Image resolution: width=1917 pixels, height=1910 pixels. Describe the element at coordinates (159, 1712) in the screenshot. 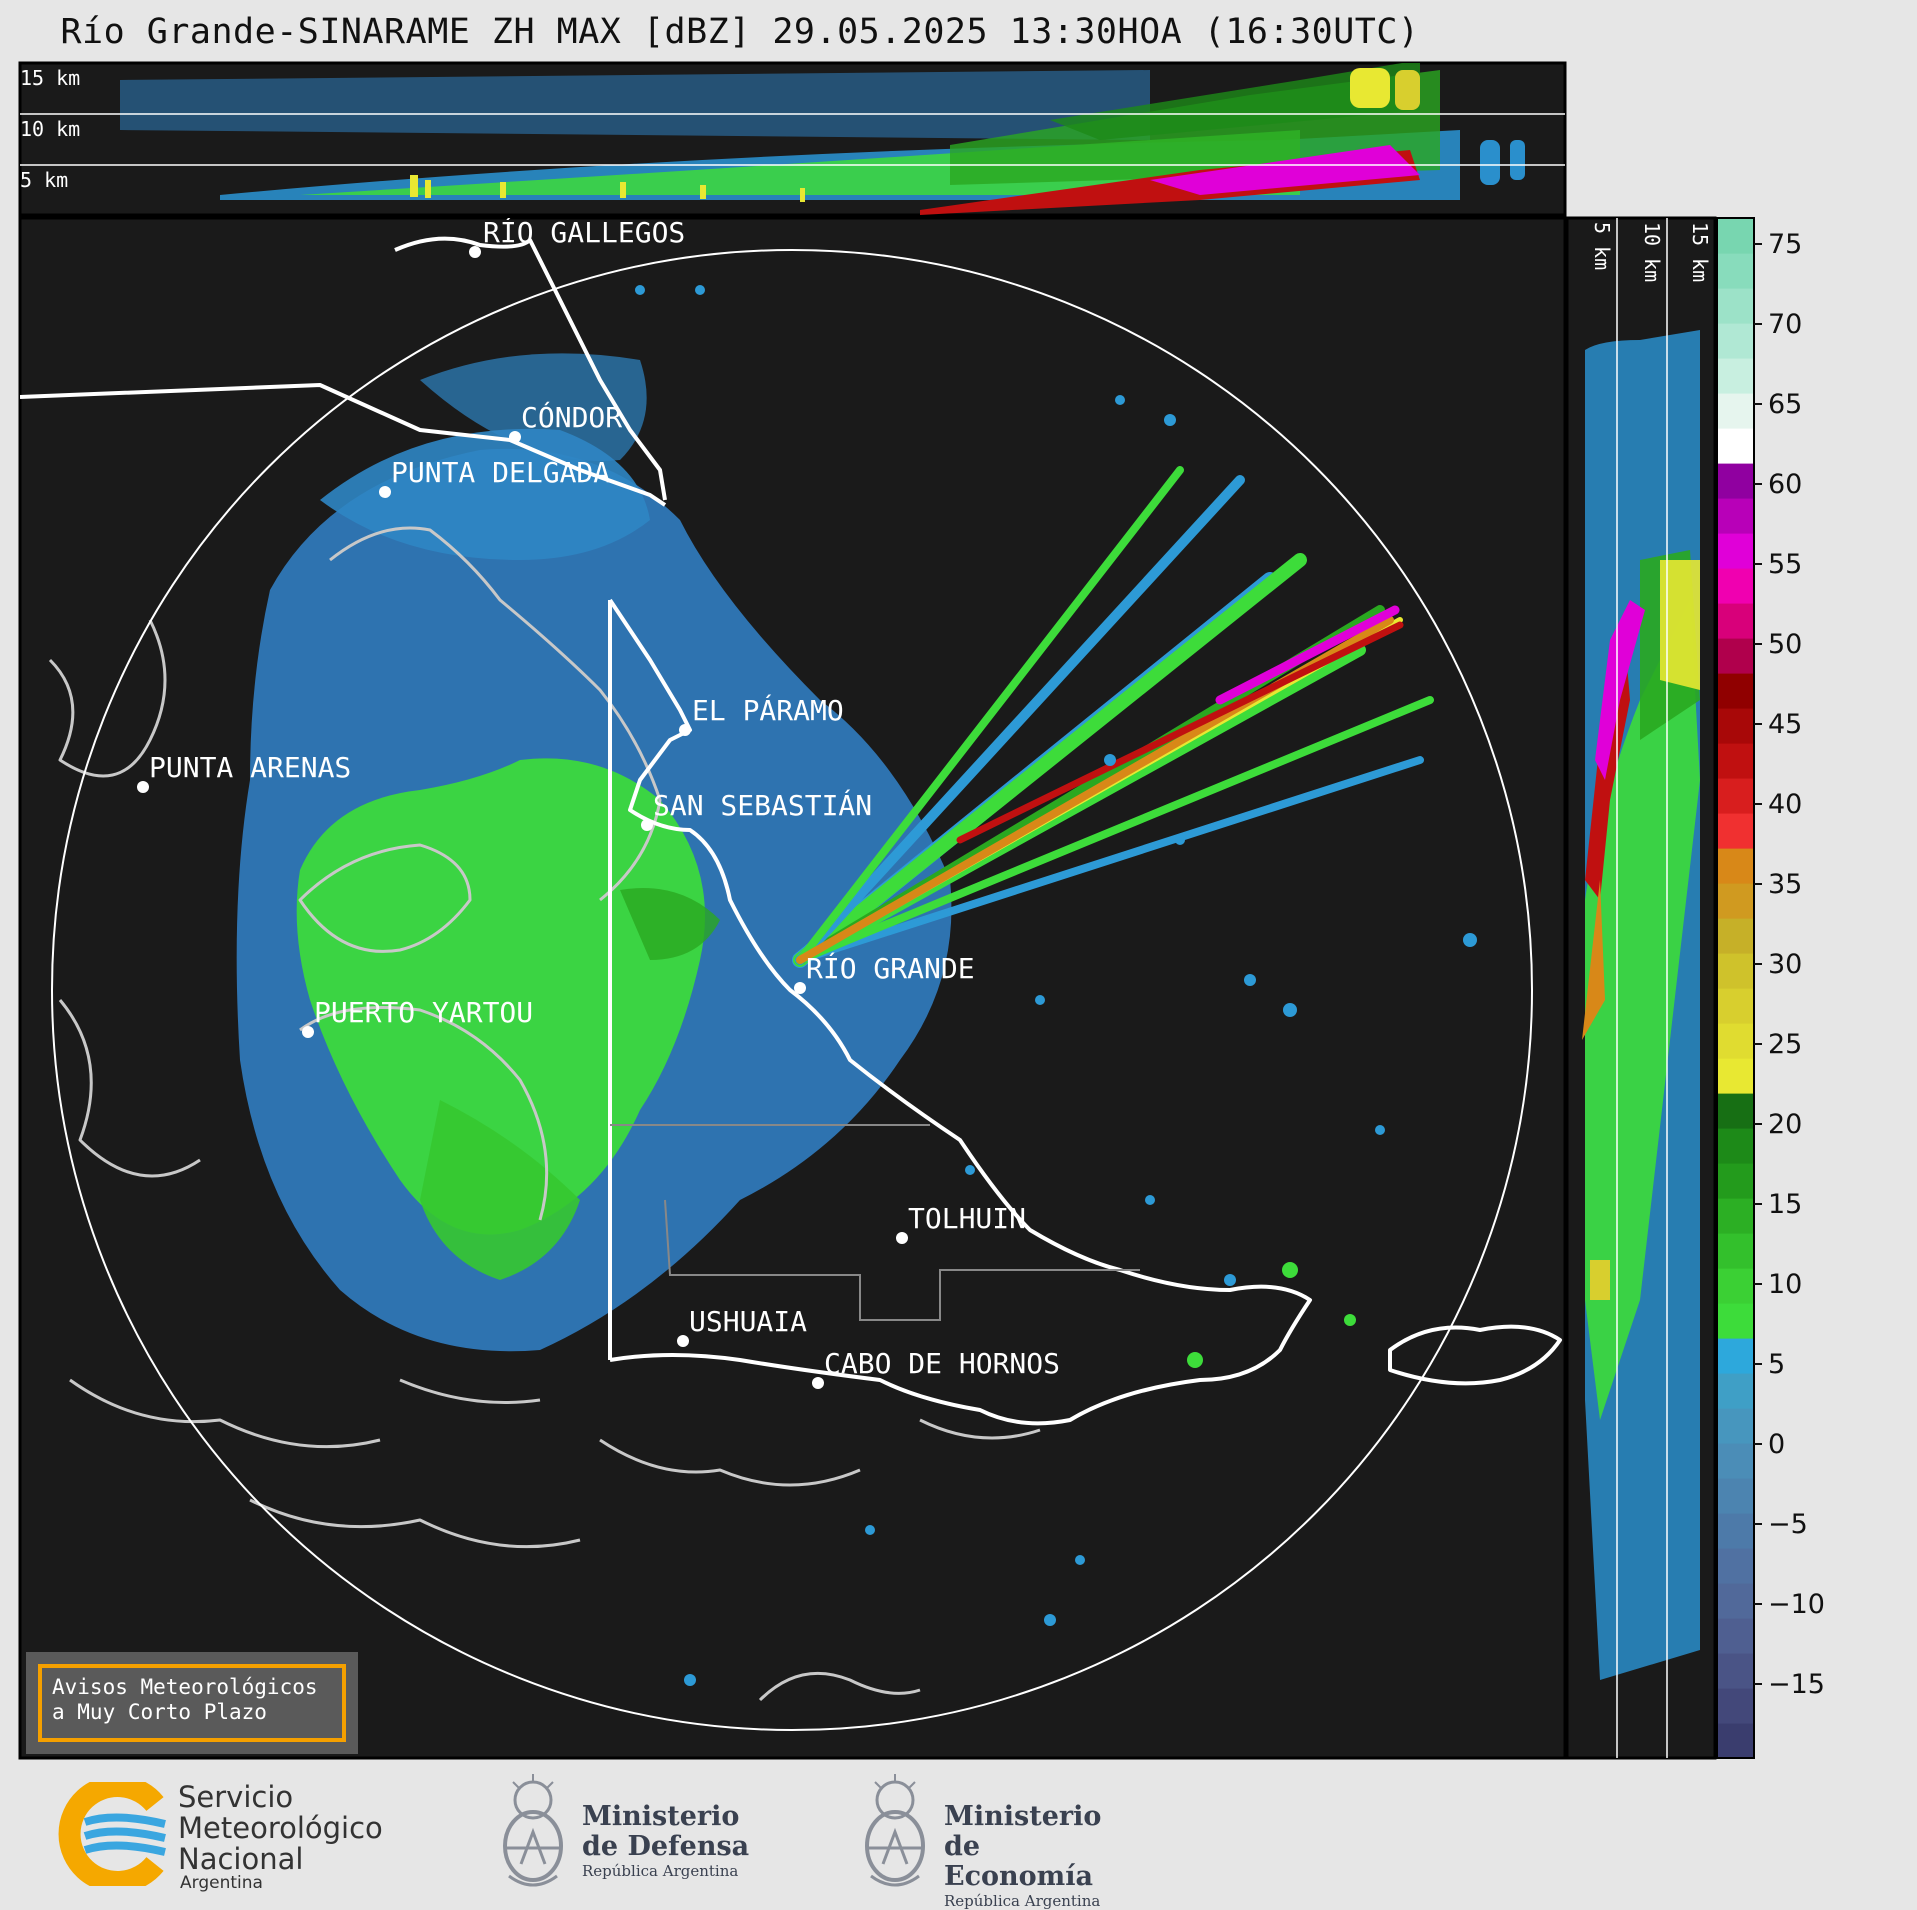

I see `avisos-line-2: a Muy Corto Plazo` at that location.